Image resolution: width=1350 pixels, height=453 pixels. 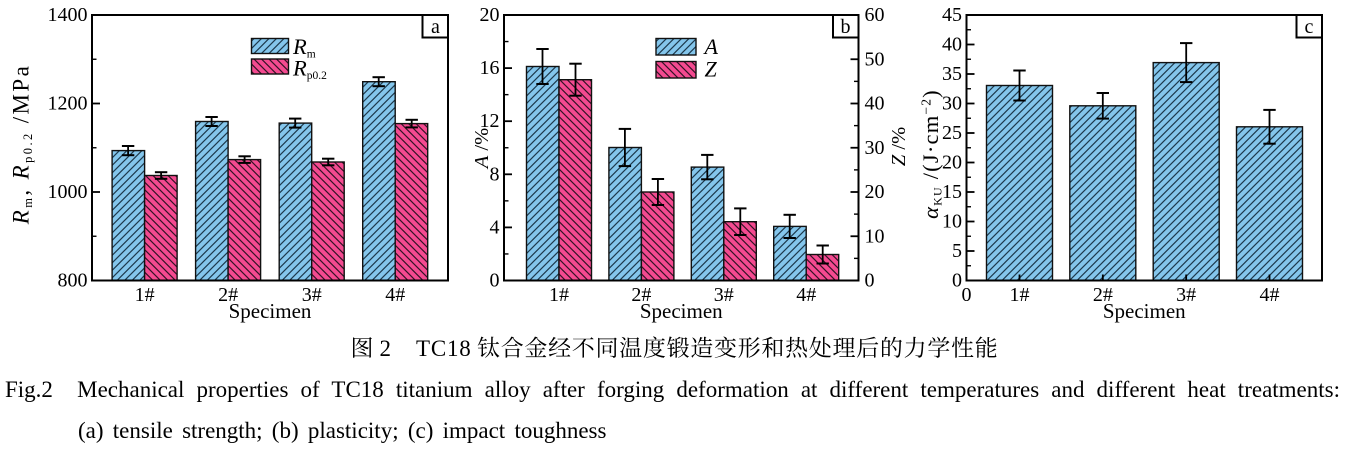 What do you see at coordinates (68, 192) in the screenshot?
I see `svg-text: 1000` at bounding box center [68, 192].